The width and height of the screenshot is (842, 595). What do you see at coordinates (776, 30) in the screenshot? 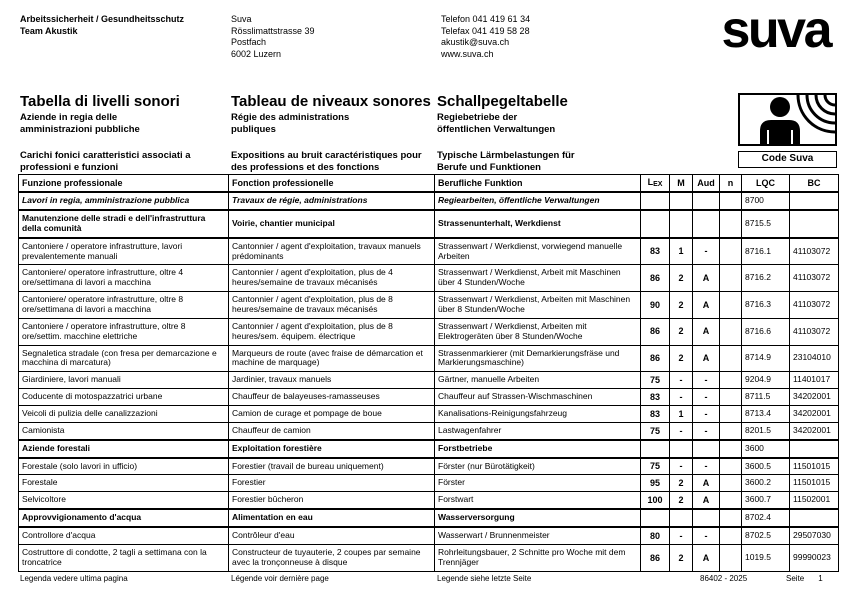
I see `suva-logo: suva` at bounding box center [776, 30].